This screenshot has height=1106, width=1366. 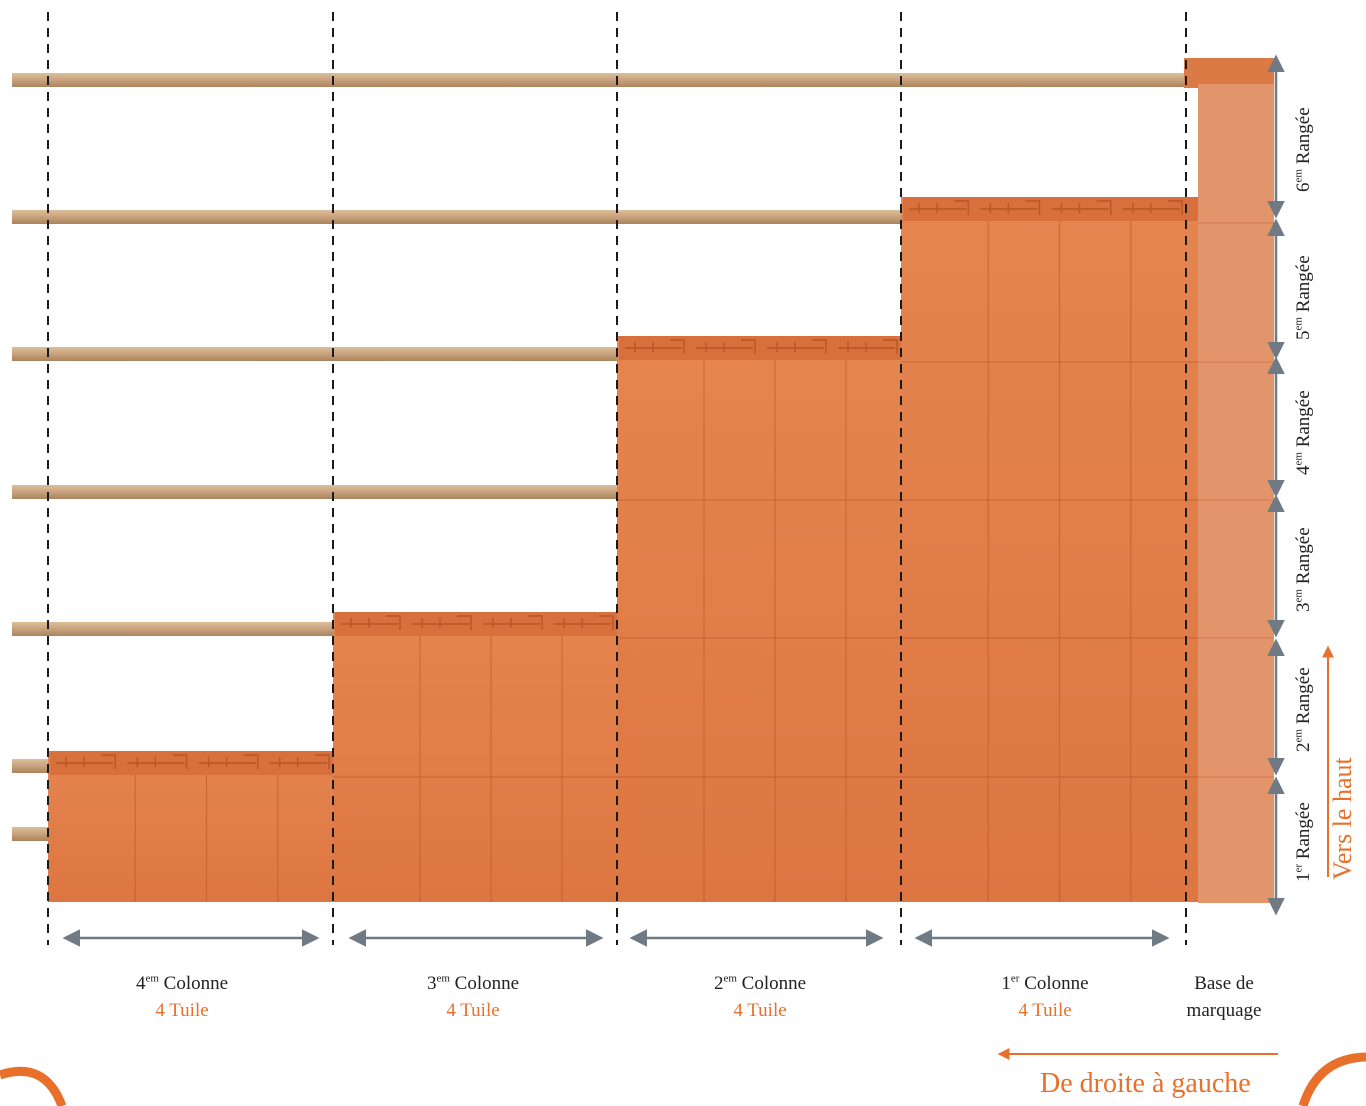 I want to click on corner-arc-right, so click(x=1332, y=1079).